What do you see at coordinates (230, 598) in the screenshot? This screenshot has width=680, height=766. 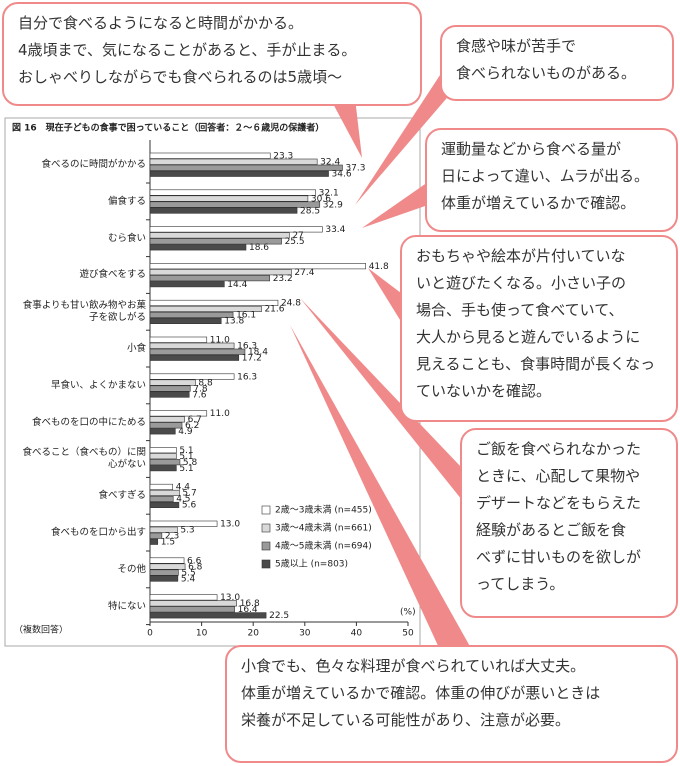 I see `value-label: 13.0` at bounding box center [230, 598].